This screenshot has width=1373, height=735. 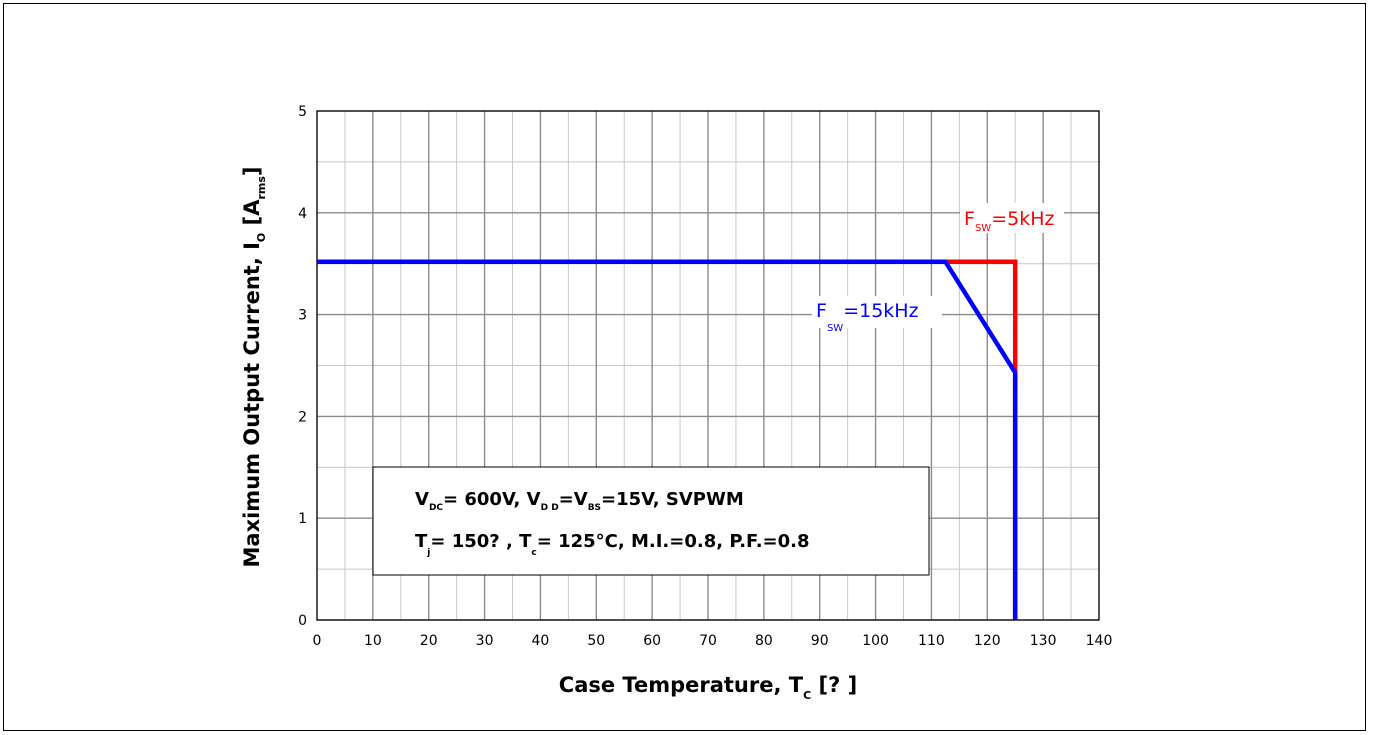 What do you see at coordinates (302, 366) in the screenshot?
I see `y-tick-labels: 0 1 2 3 4 5` at bounding box center [302, 366].